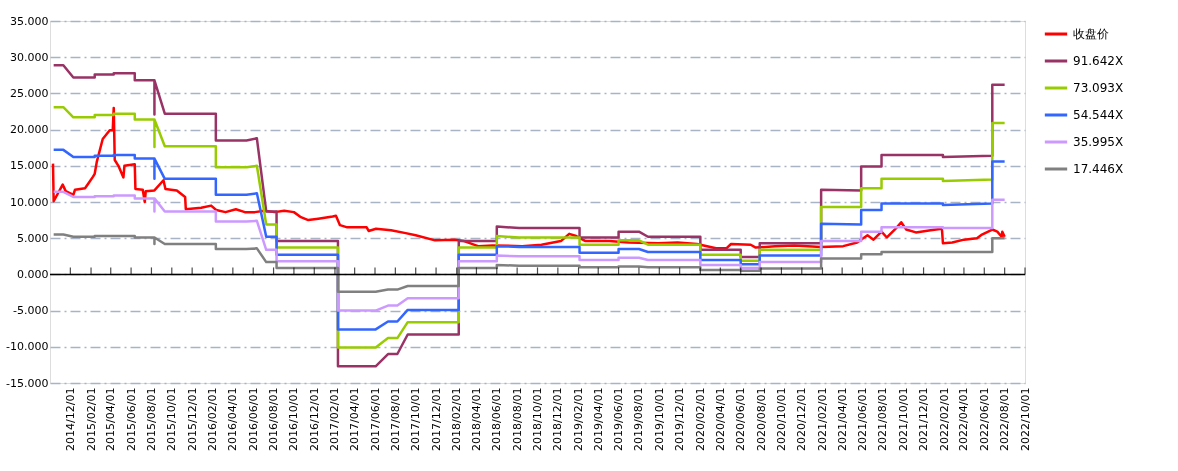 The height and width of the screenshot is (471, 1178). I want to click on x-tick-label: 2018/12/01, so click(558, 419).